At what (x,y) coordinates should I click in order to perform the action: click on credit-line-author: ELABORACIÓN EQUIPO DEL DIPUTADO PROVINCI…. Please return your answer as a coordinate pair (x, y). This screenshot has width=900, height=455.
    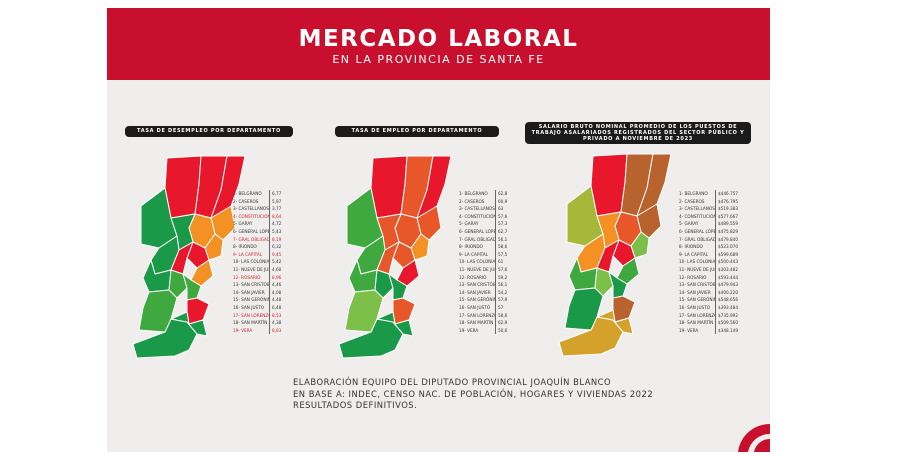
    Looking at the image, I should click on (452, 382).